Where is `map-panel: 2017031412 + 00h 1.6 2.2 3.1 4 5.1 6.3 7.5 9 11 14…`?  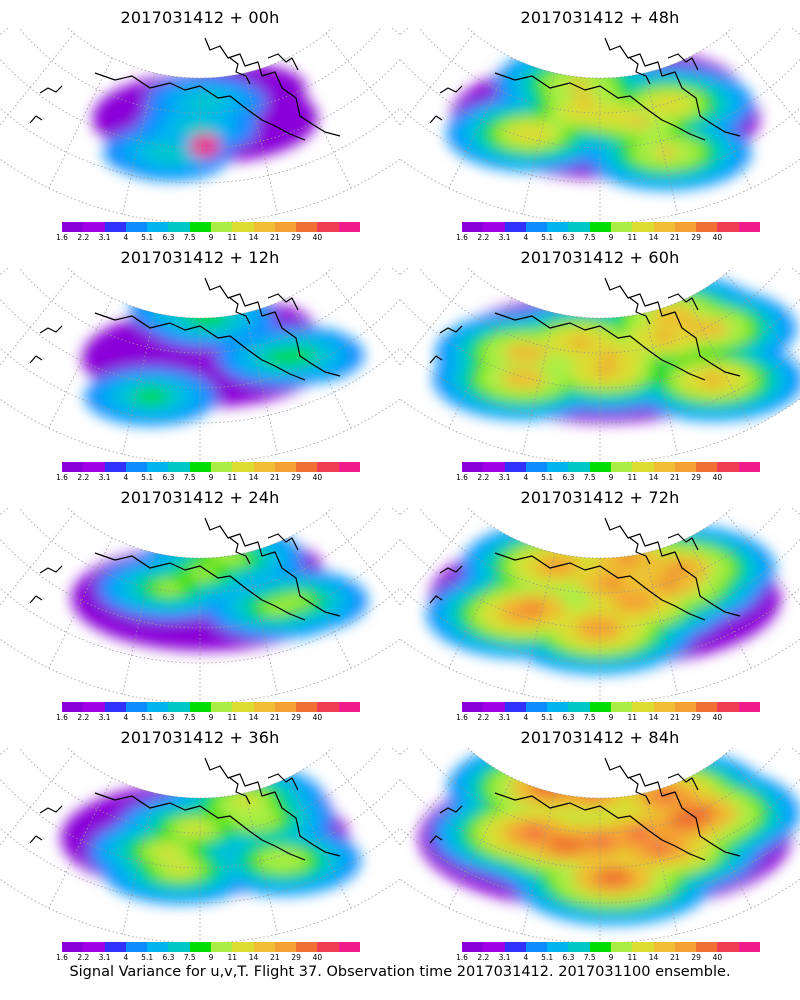 map-panel: 2017031412 + 00h 1.6 2.2 3.1 4 5.1 6.3 7.5 9 11 14… is located at coordinates (200, 121).